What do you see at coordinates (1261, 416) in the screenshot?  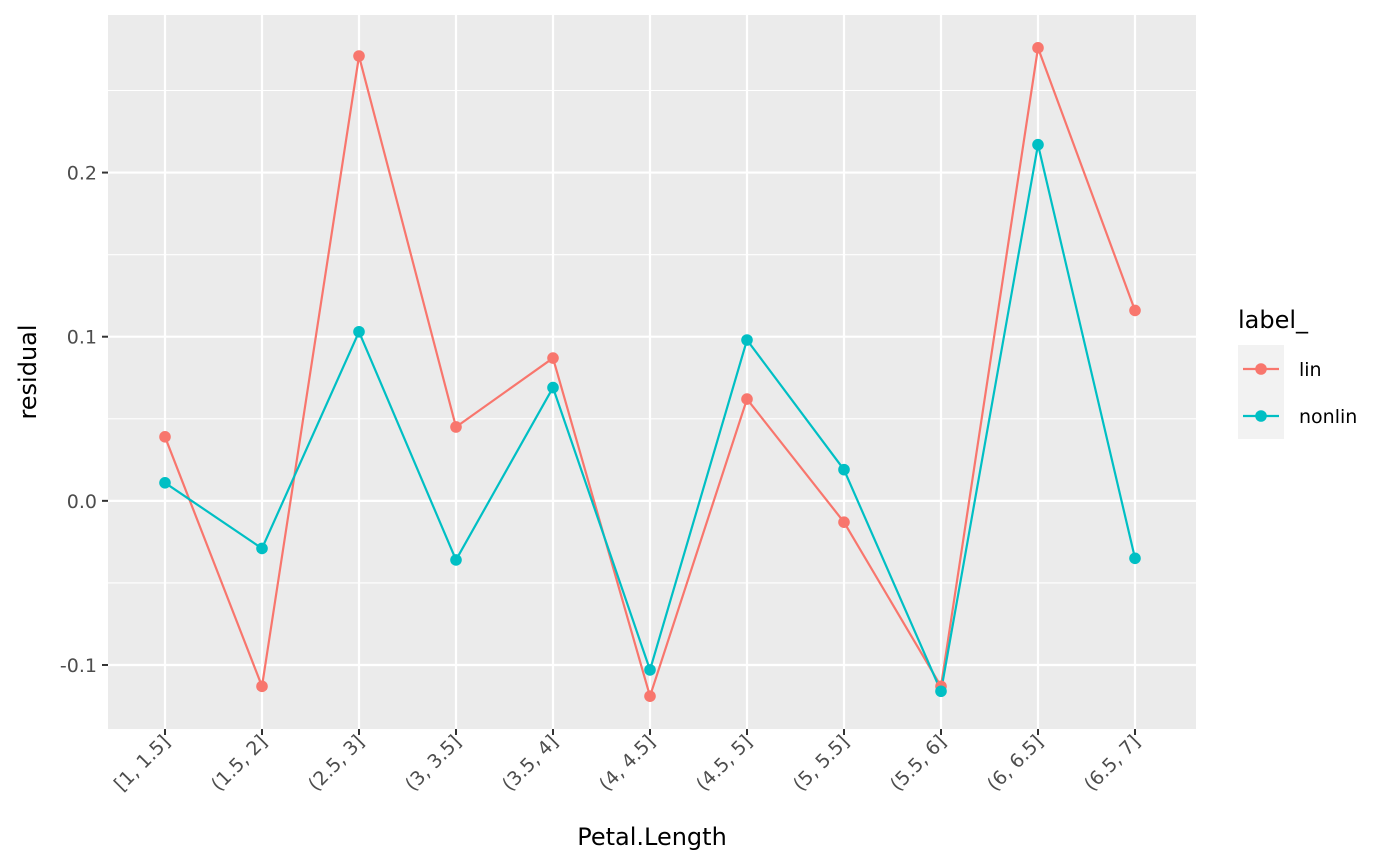 I see `legend-key-point-nonlin` at bounding box center [1261, 416].